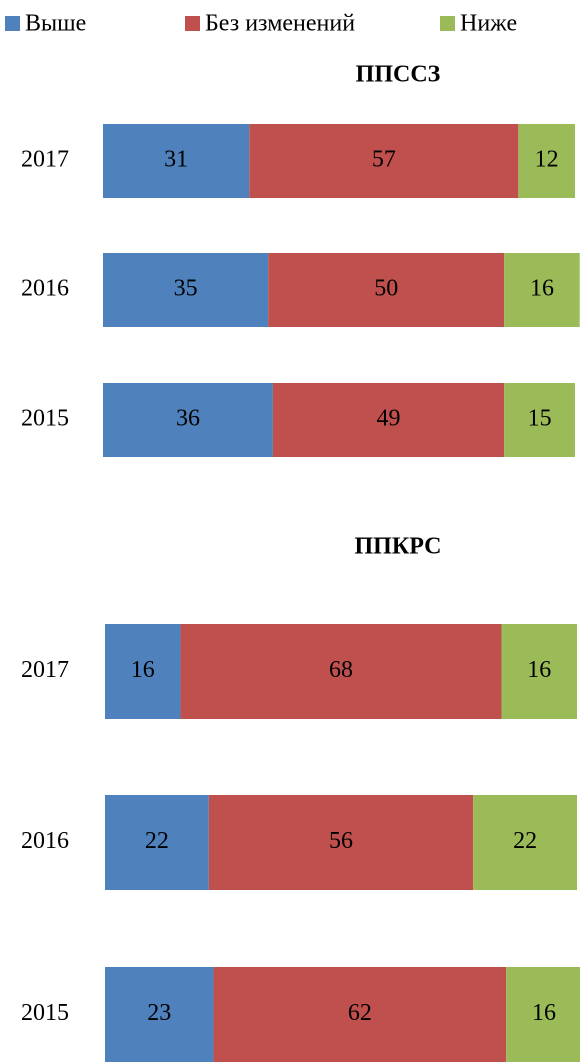  I want to click on data-label: 50, so click(386, 289).